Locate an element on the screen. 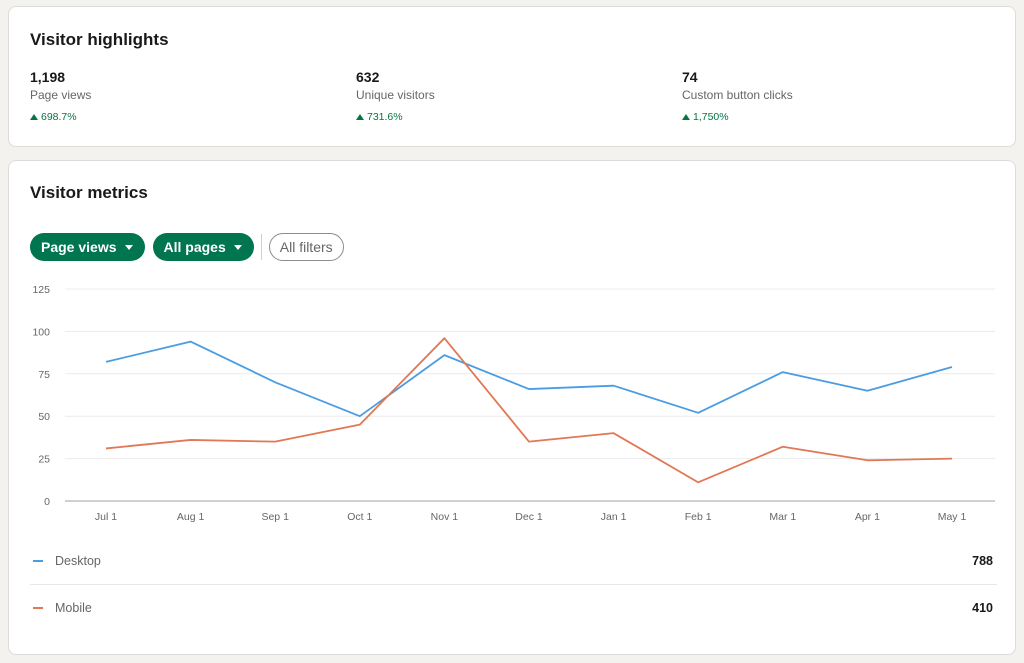  legend-total: 788 is located at coordinates (982, 561).